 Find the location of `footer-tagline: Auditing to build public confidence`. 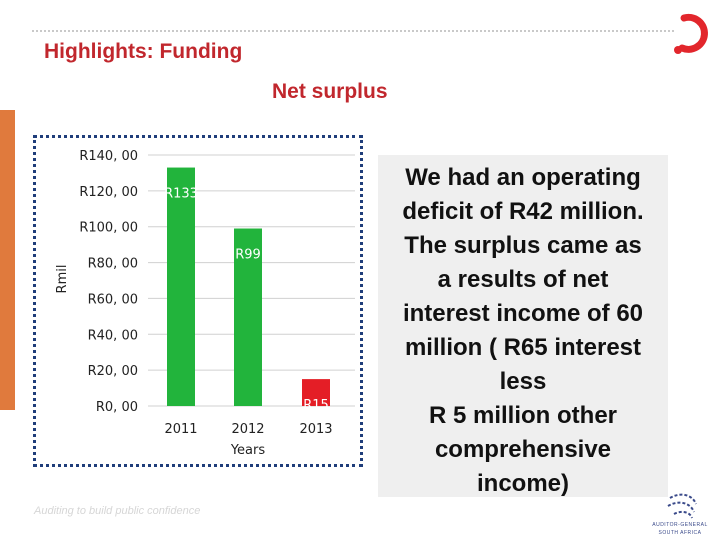

footer-tagline: Auditing to build public confidence is located at coordinates (117, 511).